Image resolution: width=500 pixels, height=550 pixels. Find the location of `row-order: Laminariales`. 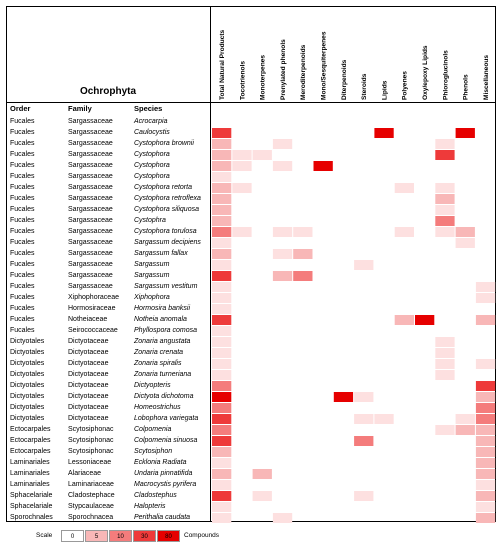

row-order: Laminariales is located at coordinates (30, 473).